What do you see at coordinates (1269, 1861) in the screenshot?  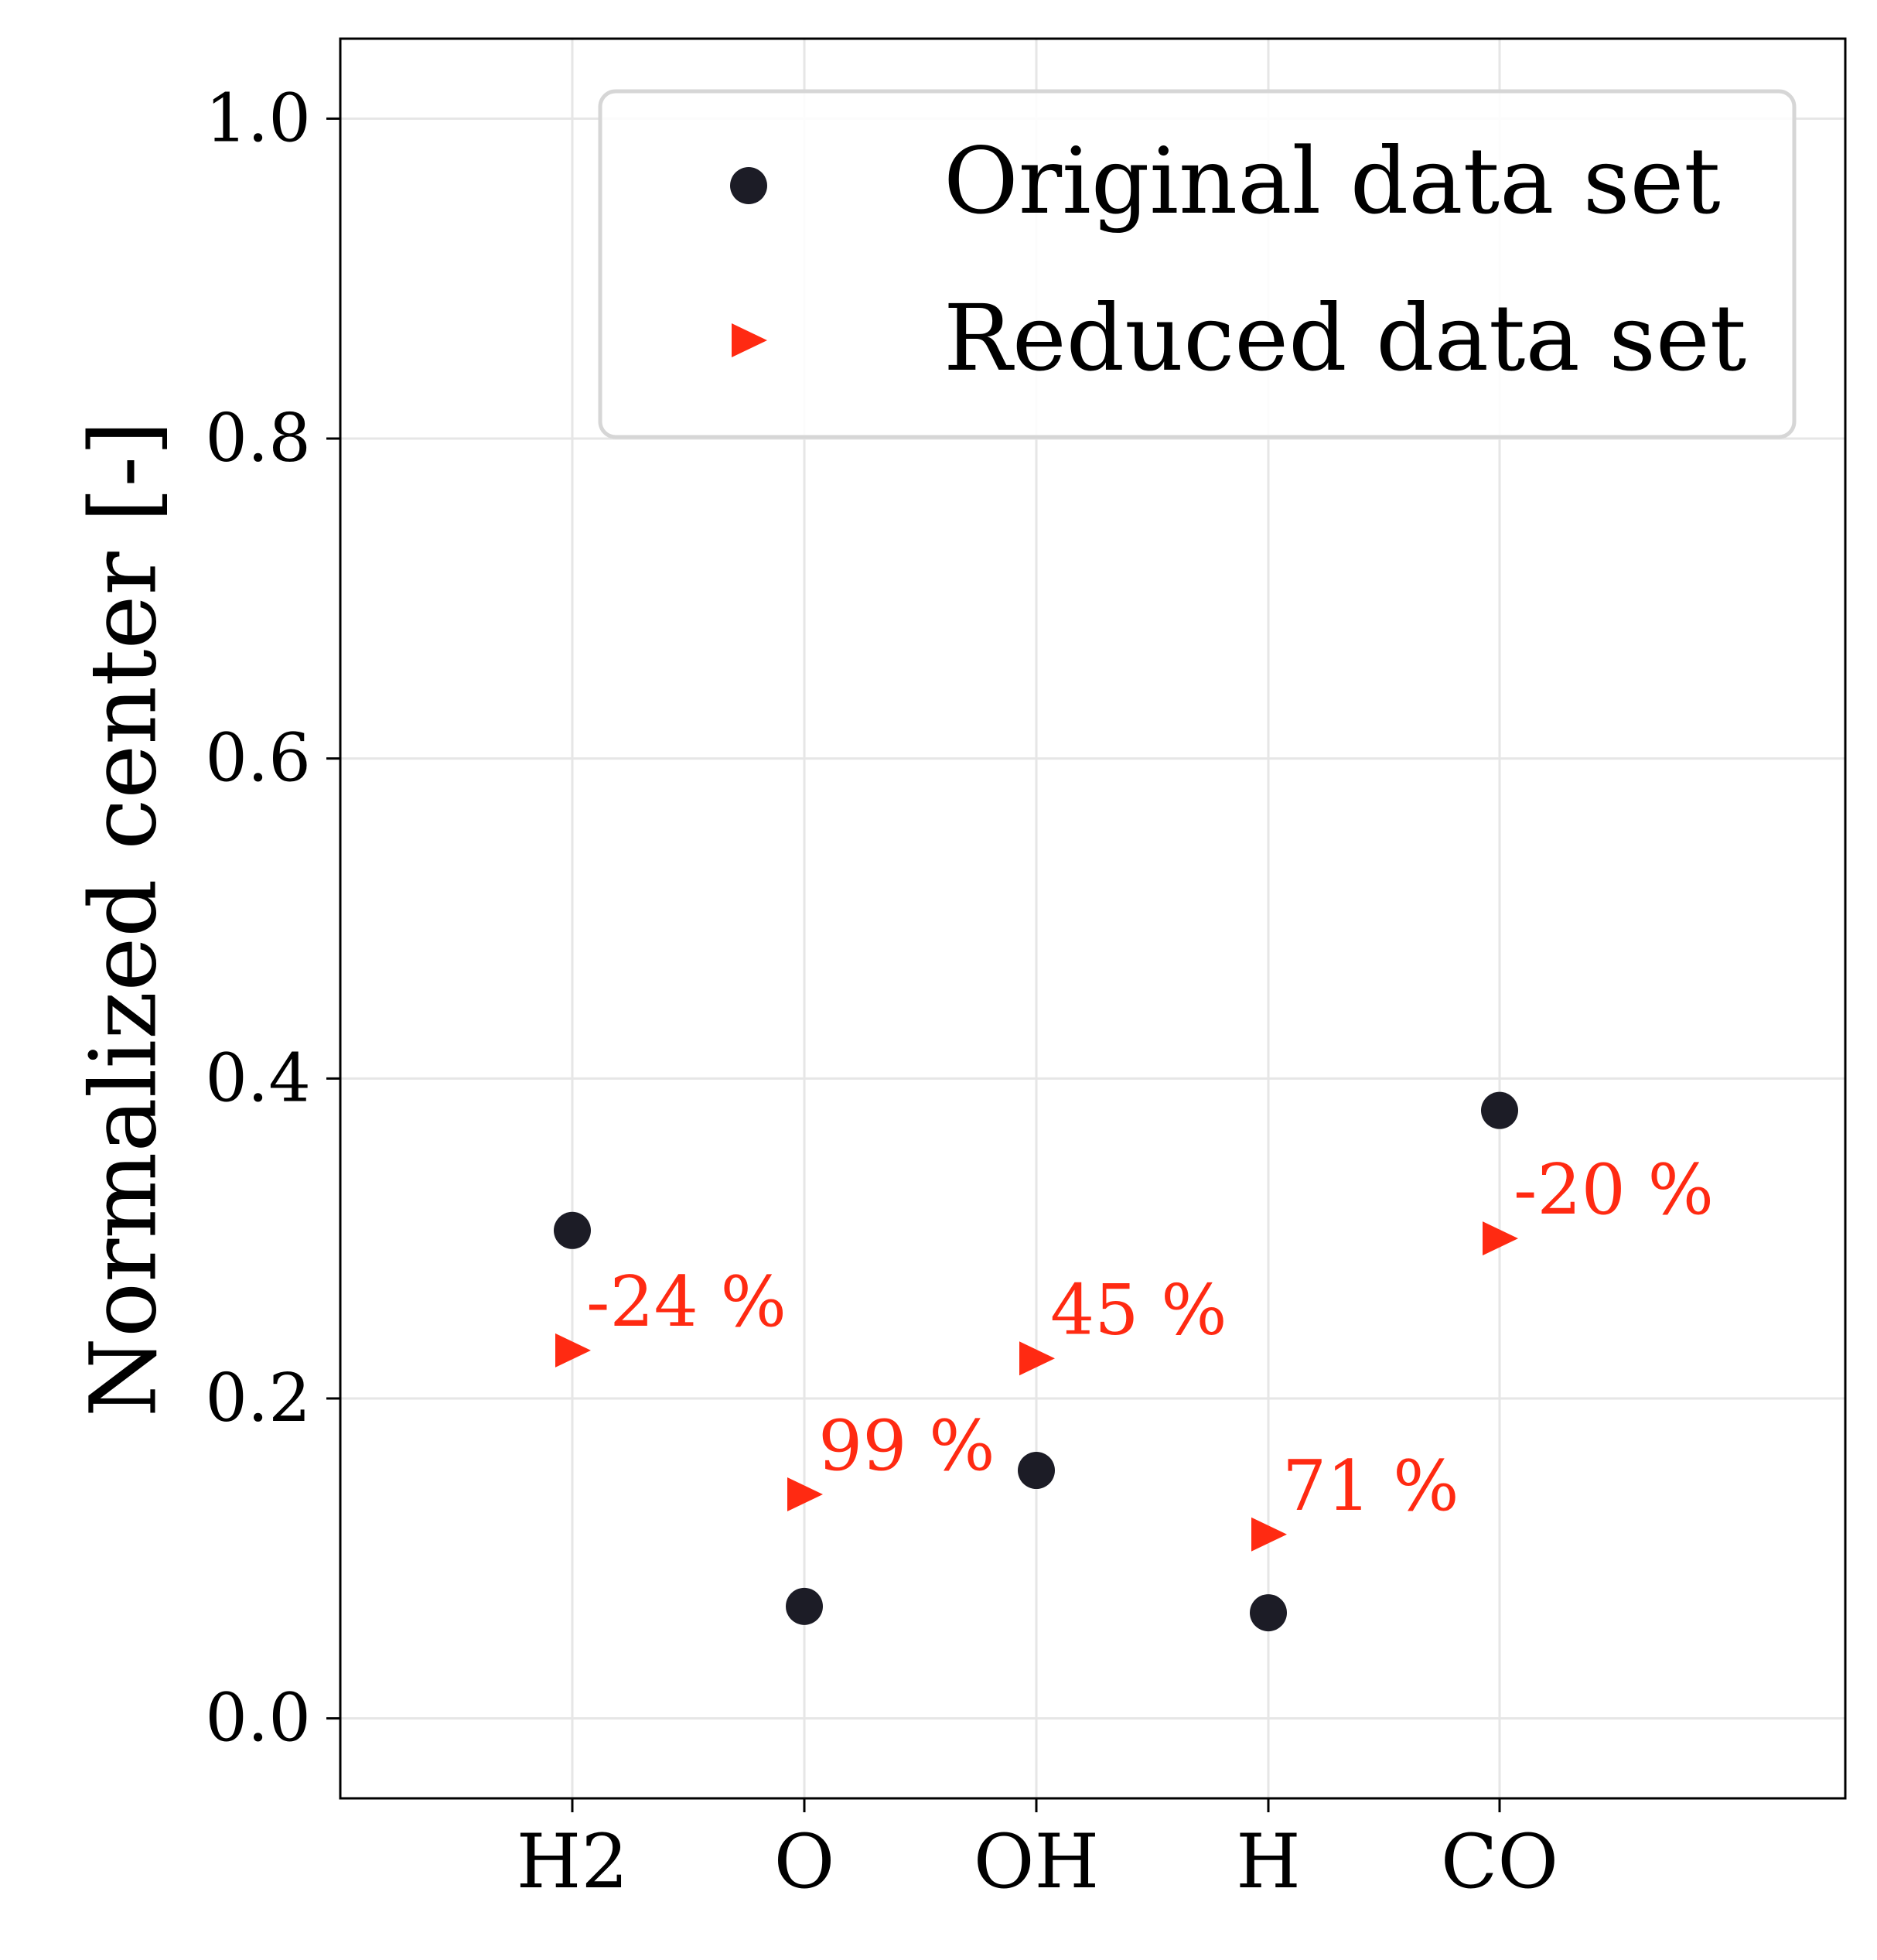 I see `x-tick-label: H` at bounding box center [1269, 1861].